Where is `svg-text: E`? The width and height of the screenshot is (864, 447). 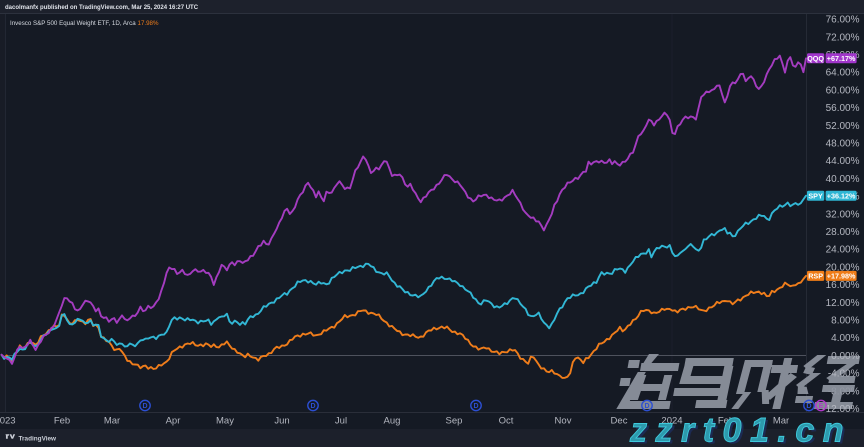
svg-text: E is located at coordinates (821, 406).